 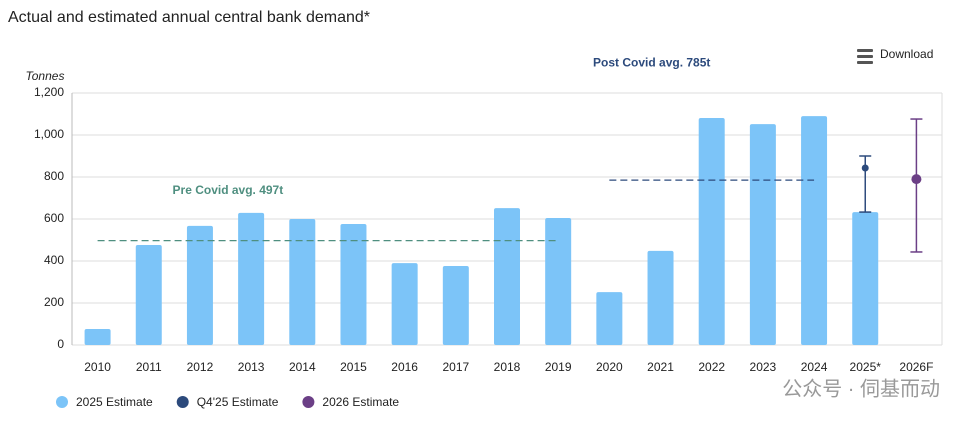 What do you see at coordinates (49, 92) in the screenshot?
I see `y-tick-label: 1,200` at bounding box center [49, 92].